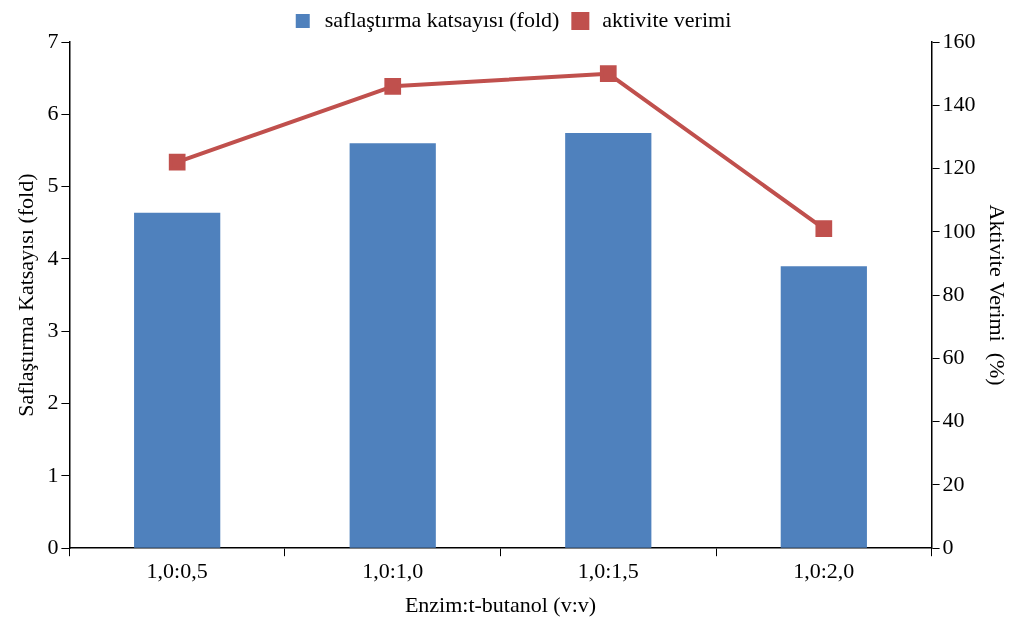 The image size is (1023, 628). What do you see at coordinates (53, 185) in the screenshot?
I see `y-tick-label: 5` at bounding box center [53, 185].